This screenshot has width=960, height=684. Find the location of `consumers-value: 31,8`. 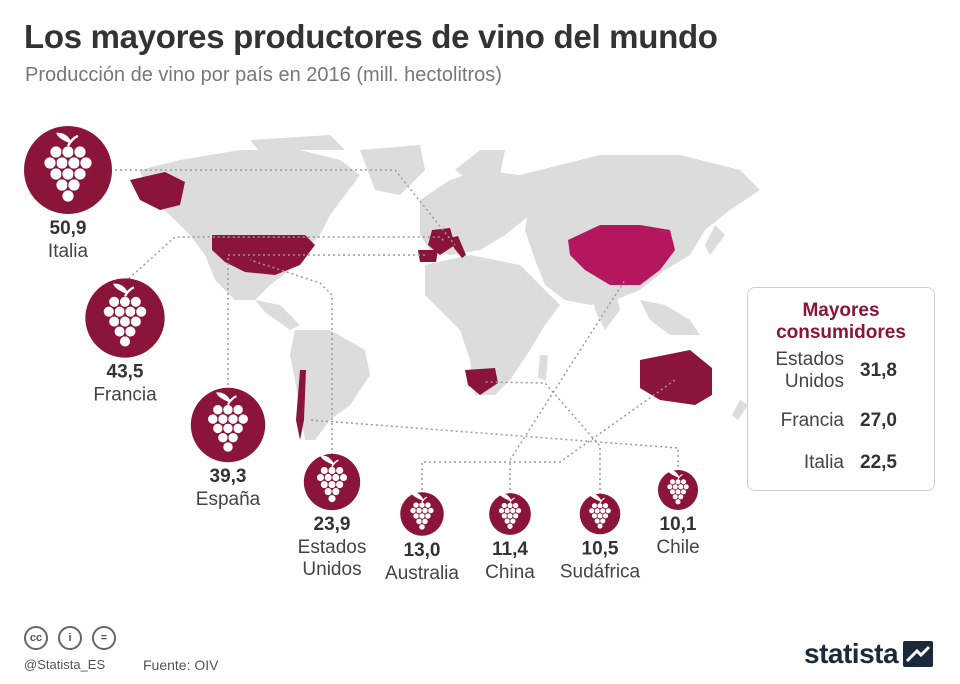

consumers-value: 31,8 is located at coordinates (878, 370).